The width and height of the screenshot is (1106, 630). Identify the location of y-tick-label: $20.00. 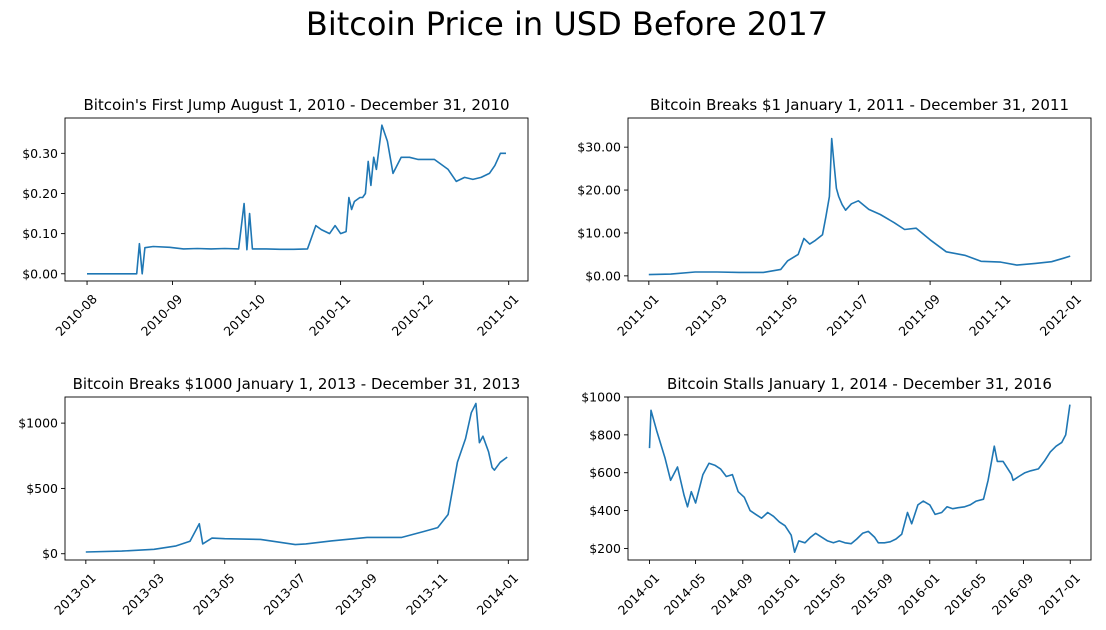
(599, 190).